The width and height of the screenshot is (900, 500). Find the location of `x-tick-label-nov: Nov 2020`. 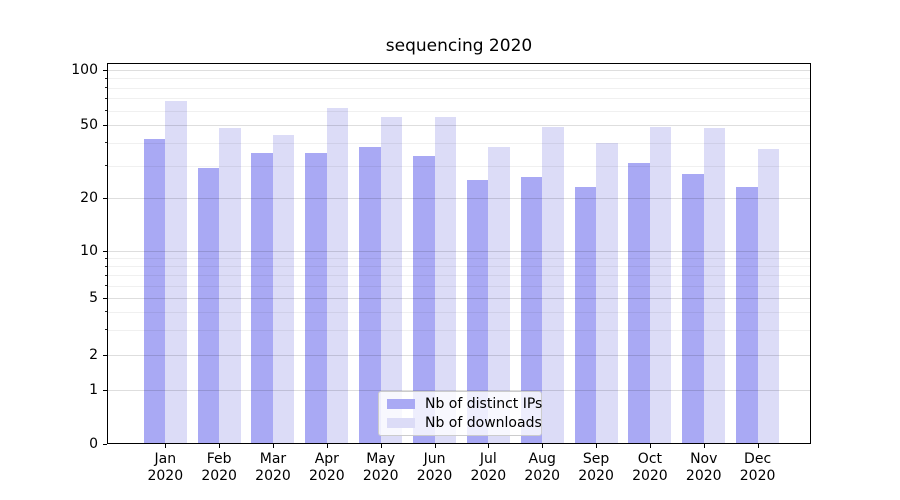

x-tick-label-nov: Nov 2020 is located at coordinates (703, 467).